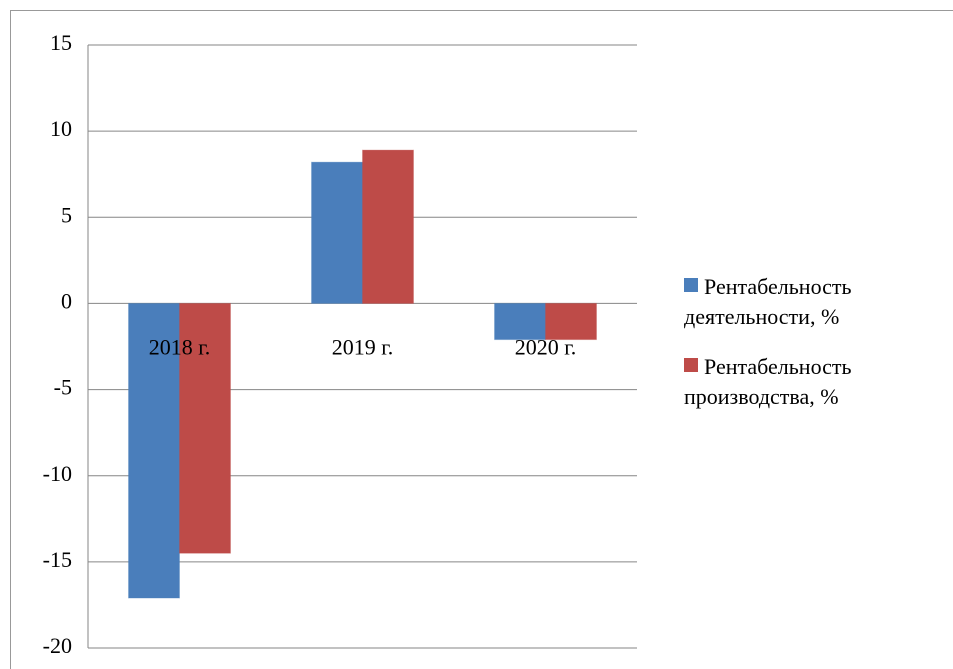 The height and width of the screenshot is (669, 953). What do you see at coordinates (768, 301) in the screenshot?
I see `legend-label: Рентабельность деятельности, %` at bounding box center [768, 301].